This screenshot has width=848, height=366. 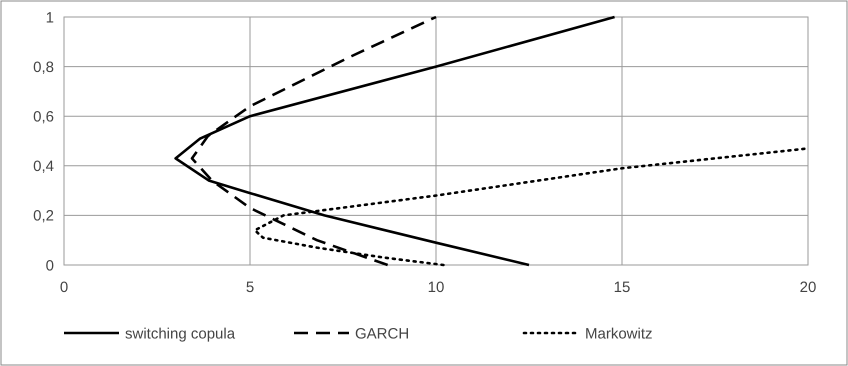 I want to click on y-tick-label: 1, so click(x=50, y=17).